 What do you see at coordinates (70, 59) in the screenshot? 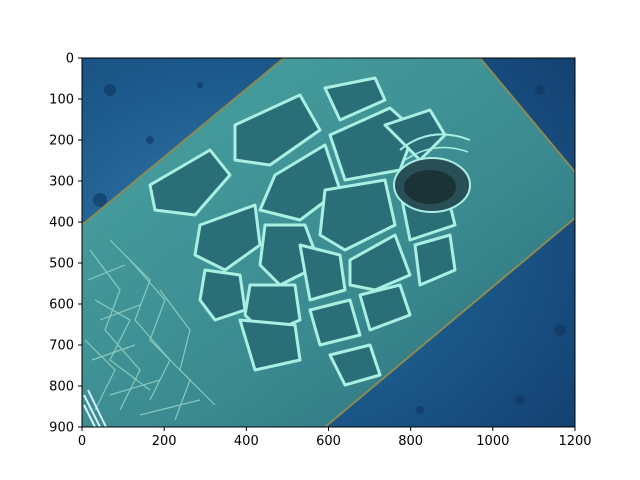
I see `y-tick-label: 0` at bounding box center [70, 59].